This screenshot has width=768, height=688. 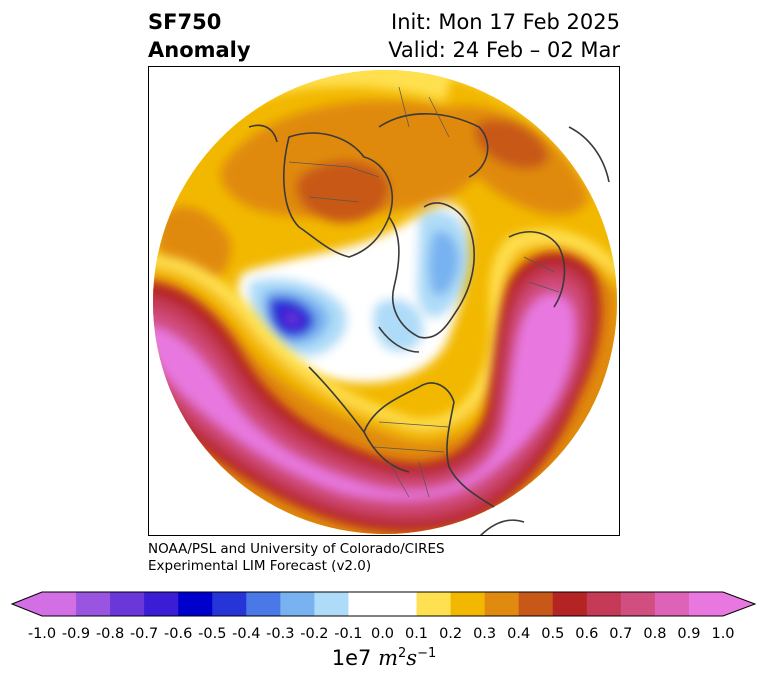 I want to click on units-prefix: 1e7, so click(x=351, y=658).